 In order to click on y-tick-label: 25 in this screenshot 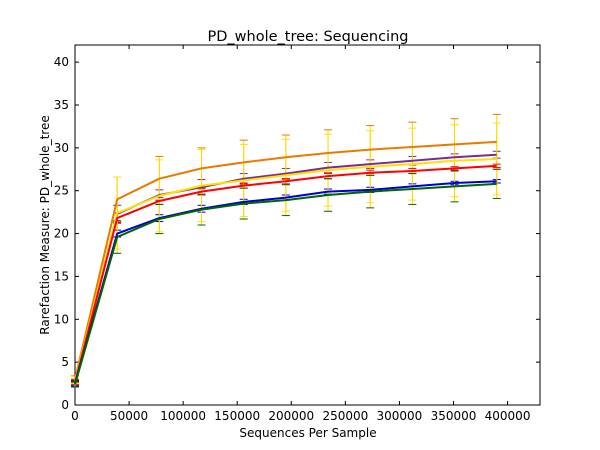, I will do `click(61, 191)`.